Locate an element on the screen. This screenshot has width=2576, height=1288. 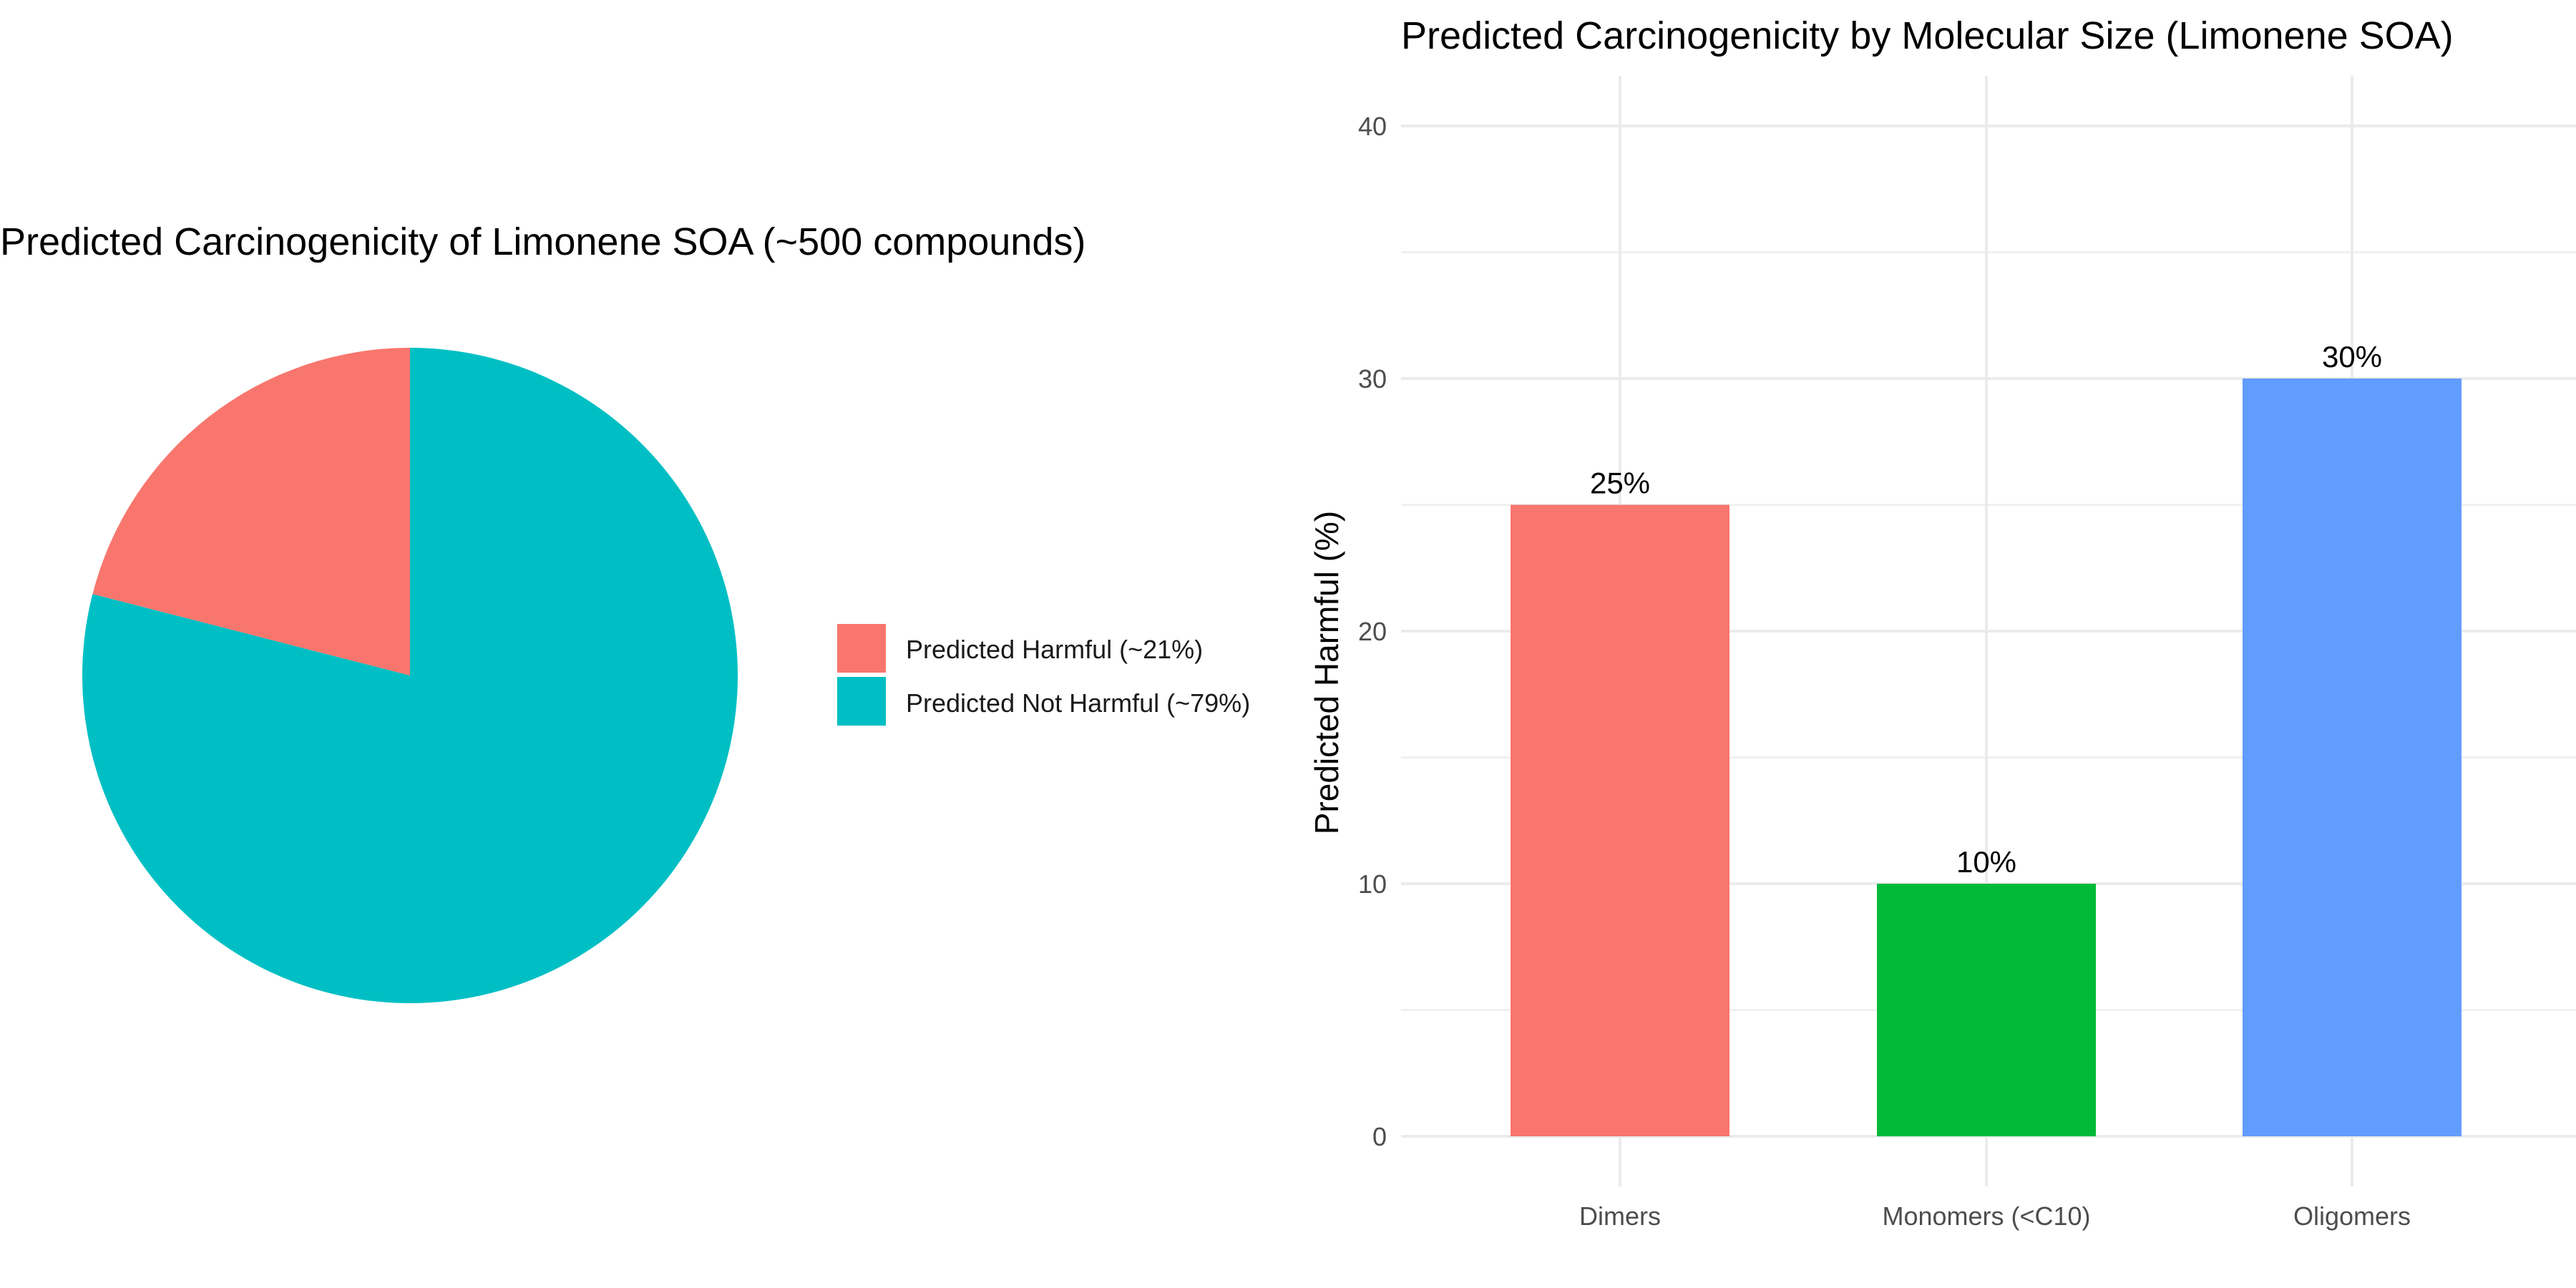
bar-data-label: 30% is located at coordinates (2352, 357).